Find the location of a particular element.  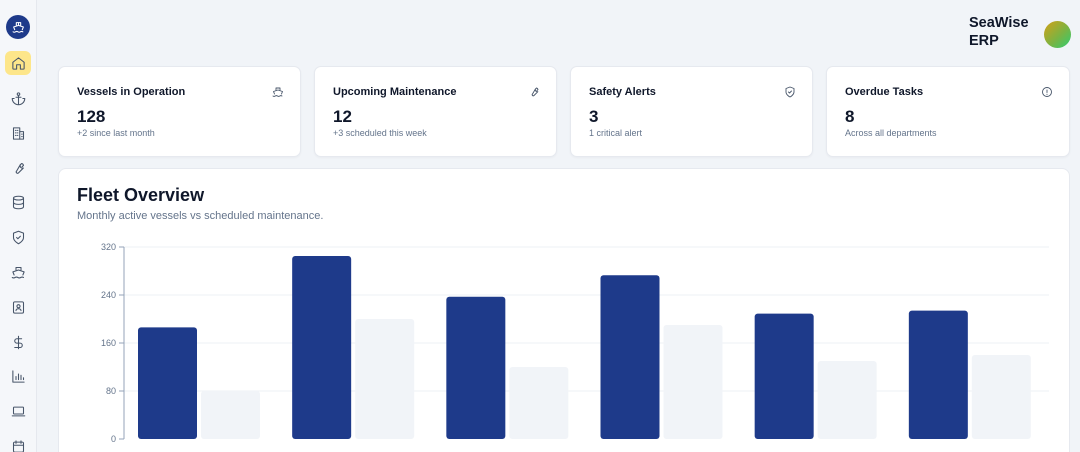

card-value: 12 is located at coordinates (342, 116).